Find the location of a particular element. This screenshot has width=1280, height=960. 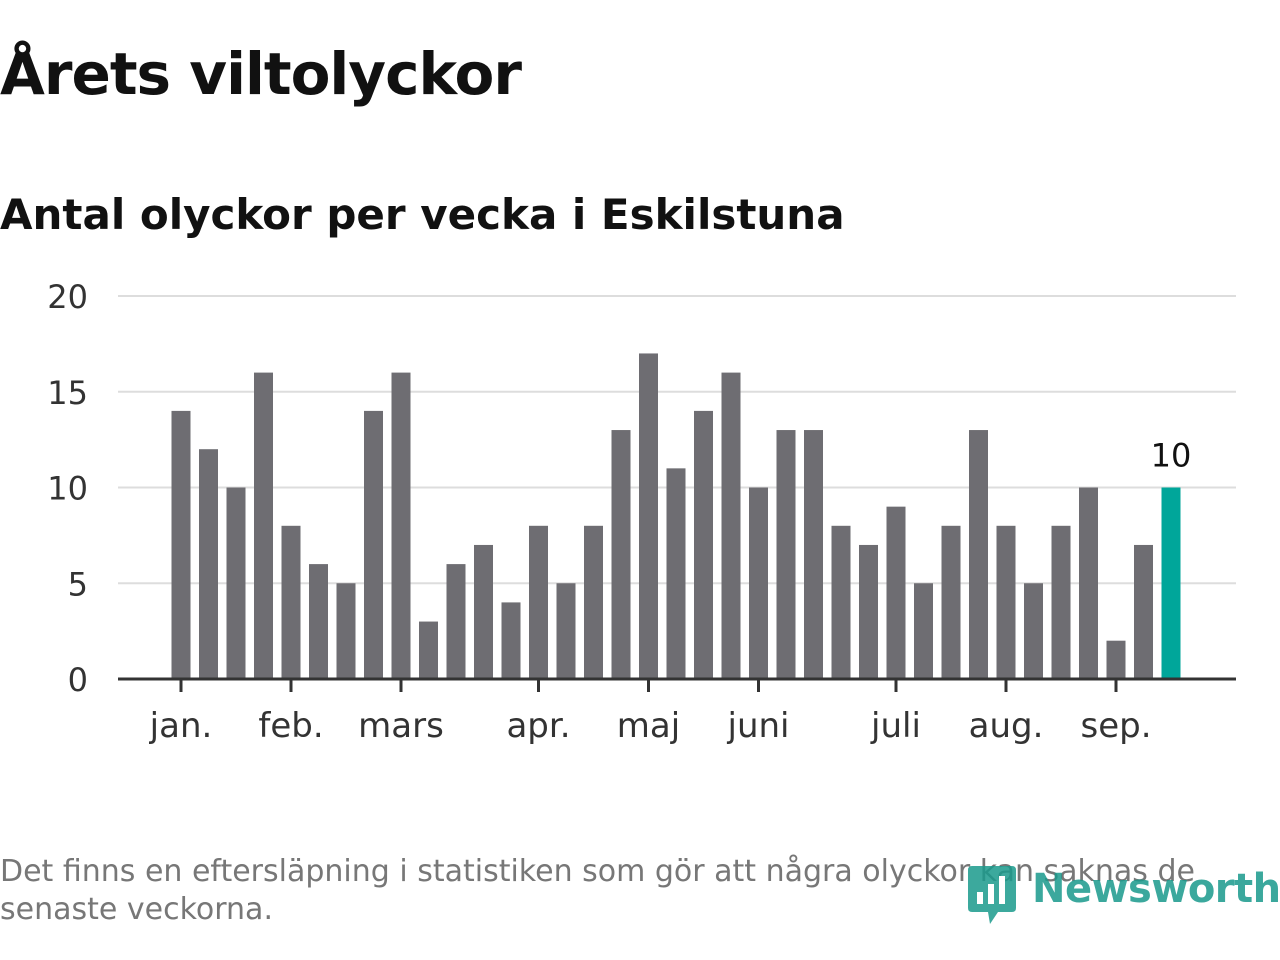

x-tick-label: jan. is located at coordinates (181, 726).